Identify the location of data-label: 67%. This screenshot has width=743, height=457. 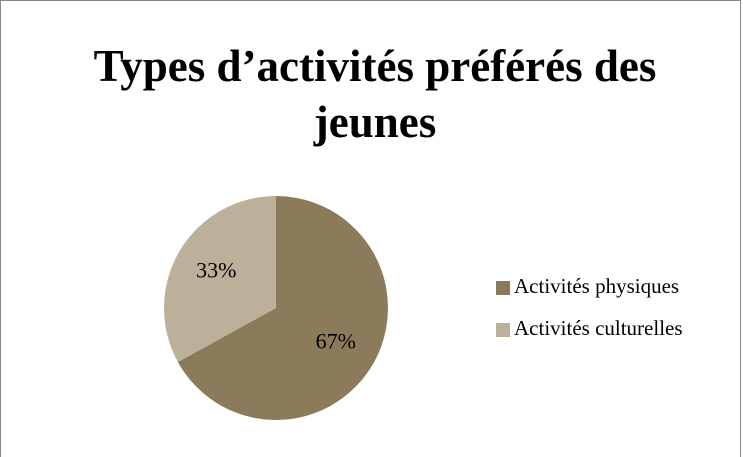
(336, 340).